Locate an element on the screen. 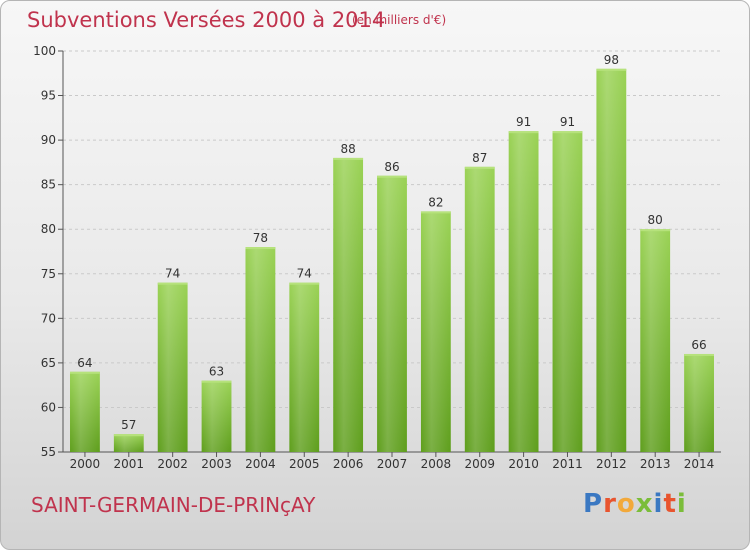 Image resolution: width=750 pixels, height=550 pixels. logo-letter: r is located at coordinates (610, 504).